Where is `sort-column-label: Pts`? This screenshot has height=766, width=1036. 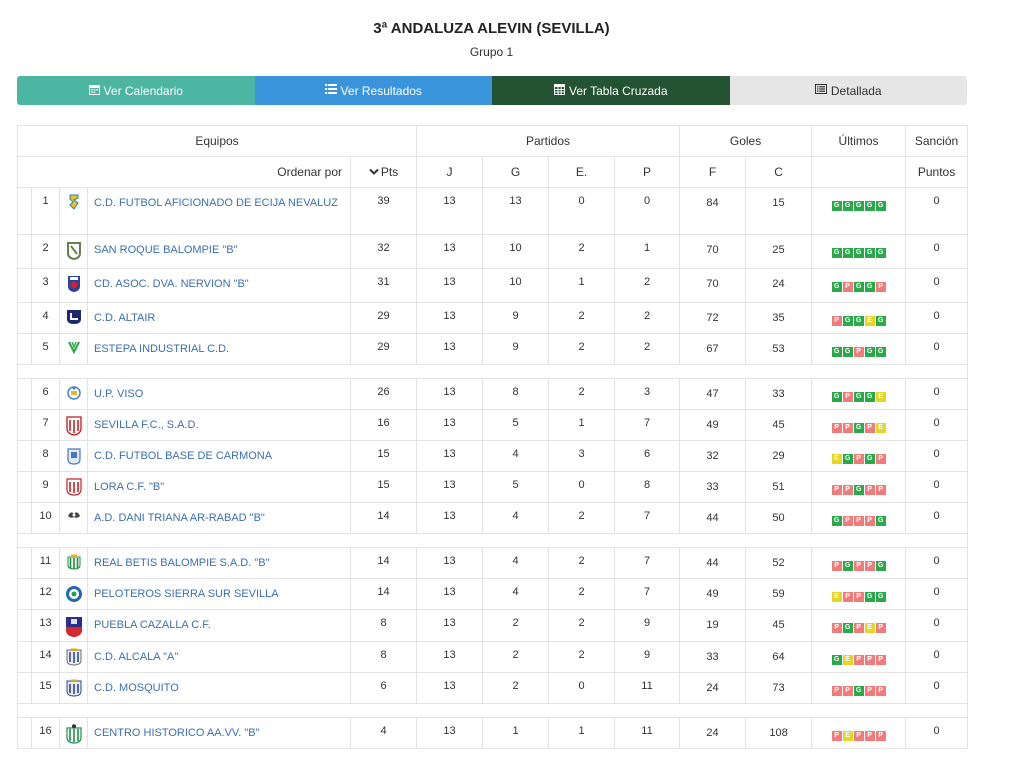
sort-column-label: Pts is located at coordinates (389, 171).